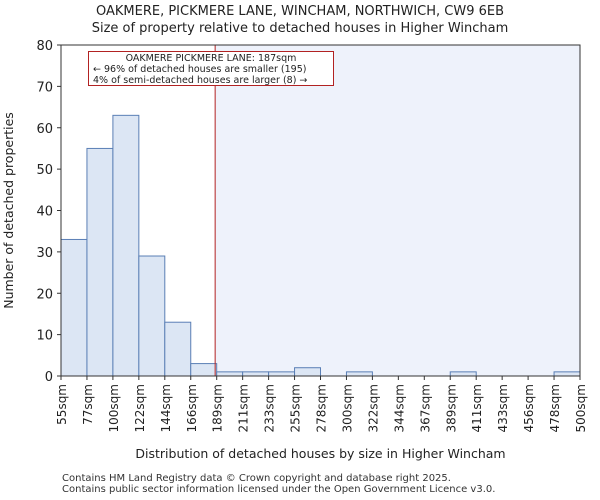 The height and width of the screenshot is (500, 600). Describe the element at coordinates (399, 408) in the screenshot. I see `x-tick-label: 344sqm` at that location.